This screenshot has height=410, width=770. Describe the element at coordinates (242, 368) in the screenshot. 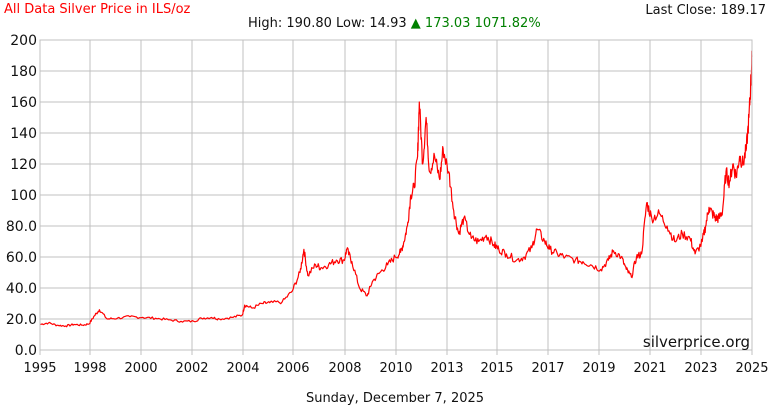

I see `x-tick-label: 2004` at that location.